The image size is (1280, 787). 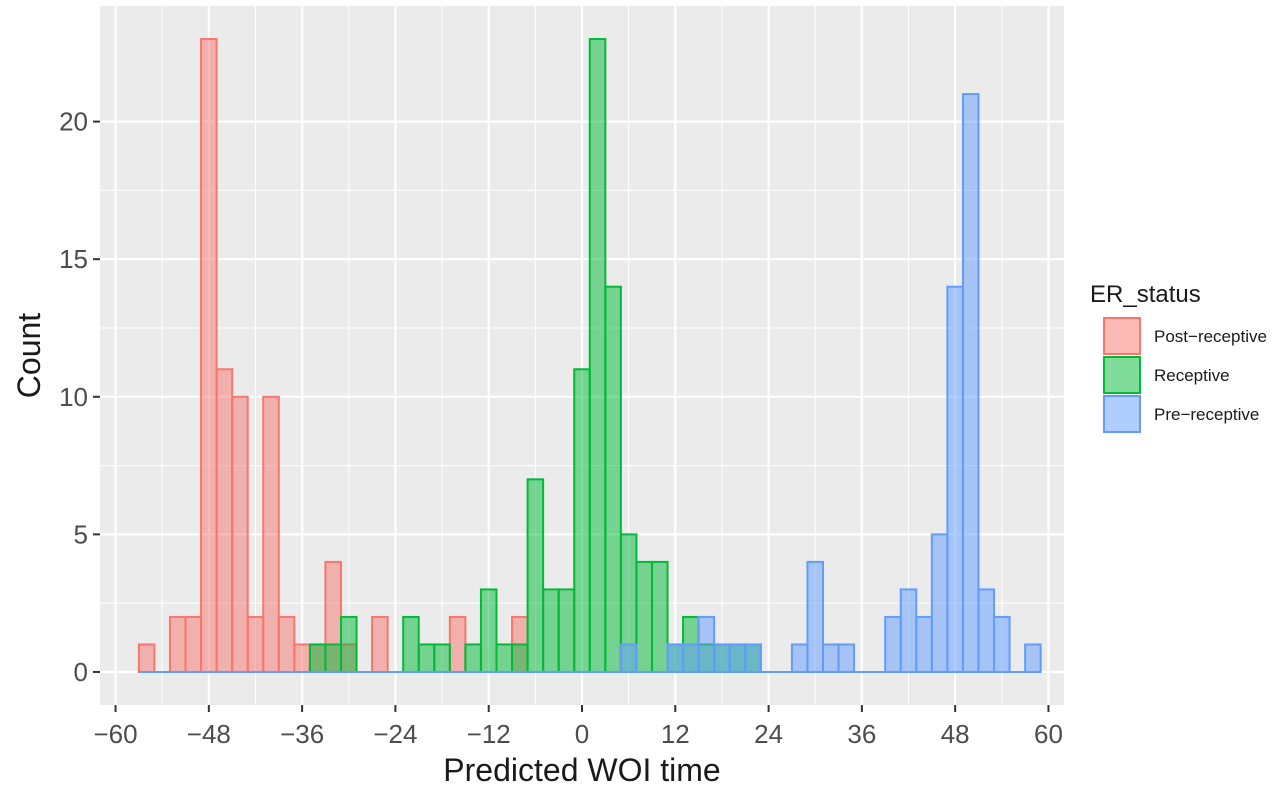 What do you see at coordinates (115, 734) in the screenshot?
I see `x-tick-label: −60` at bounding box center [115, 734].